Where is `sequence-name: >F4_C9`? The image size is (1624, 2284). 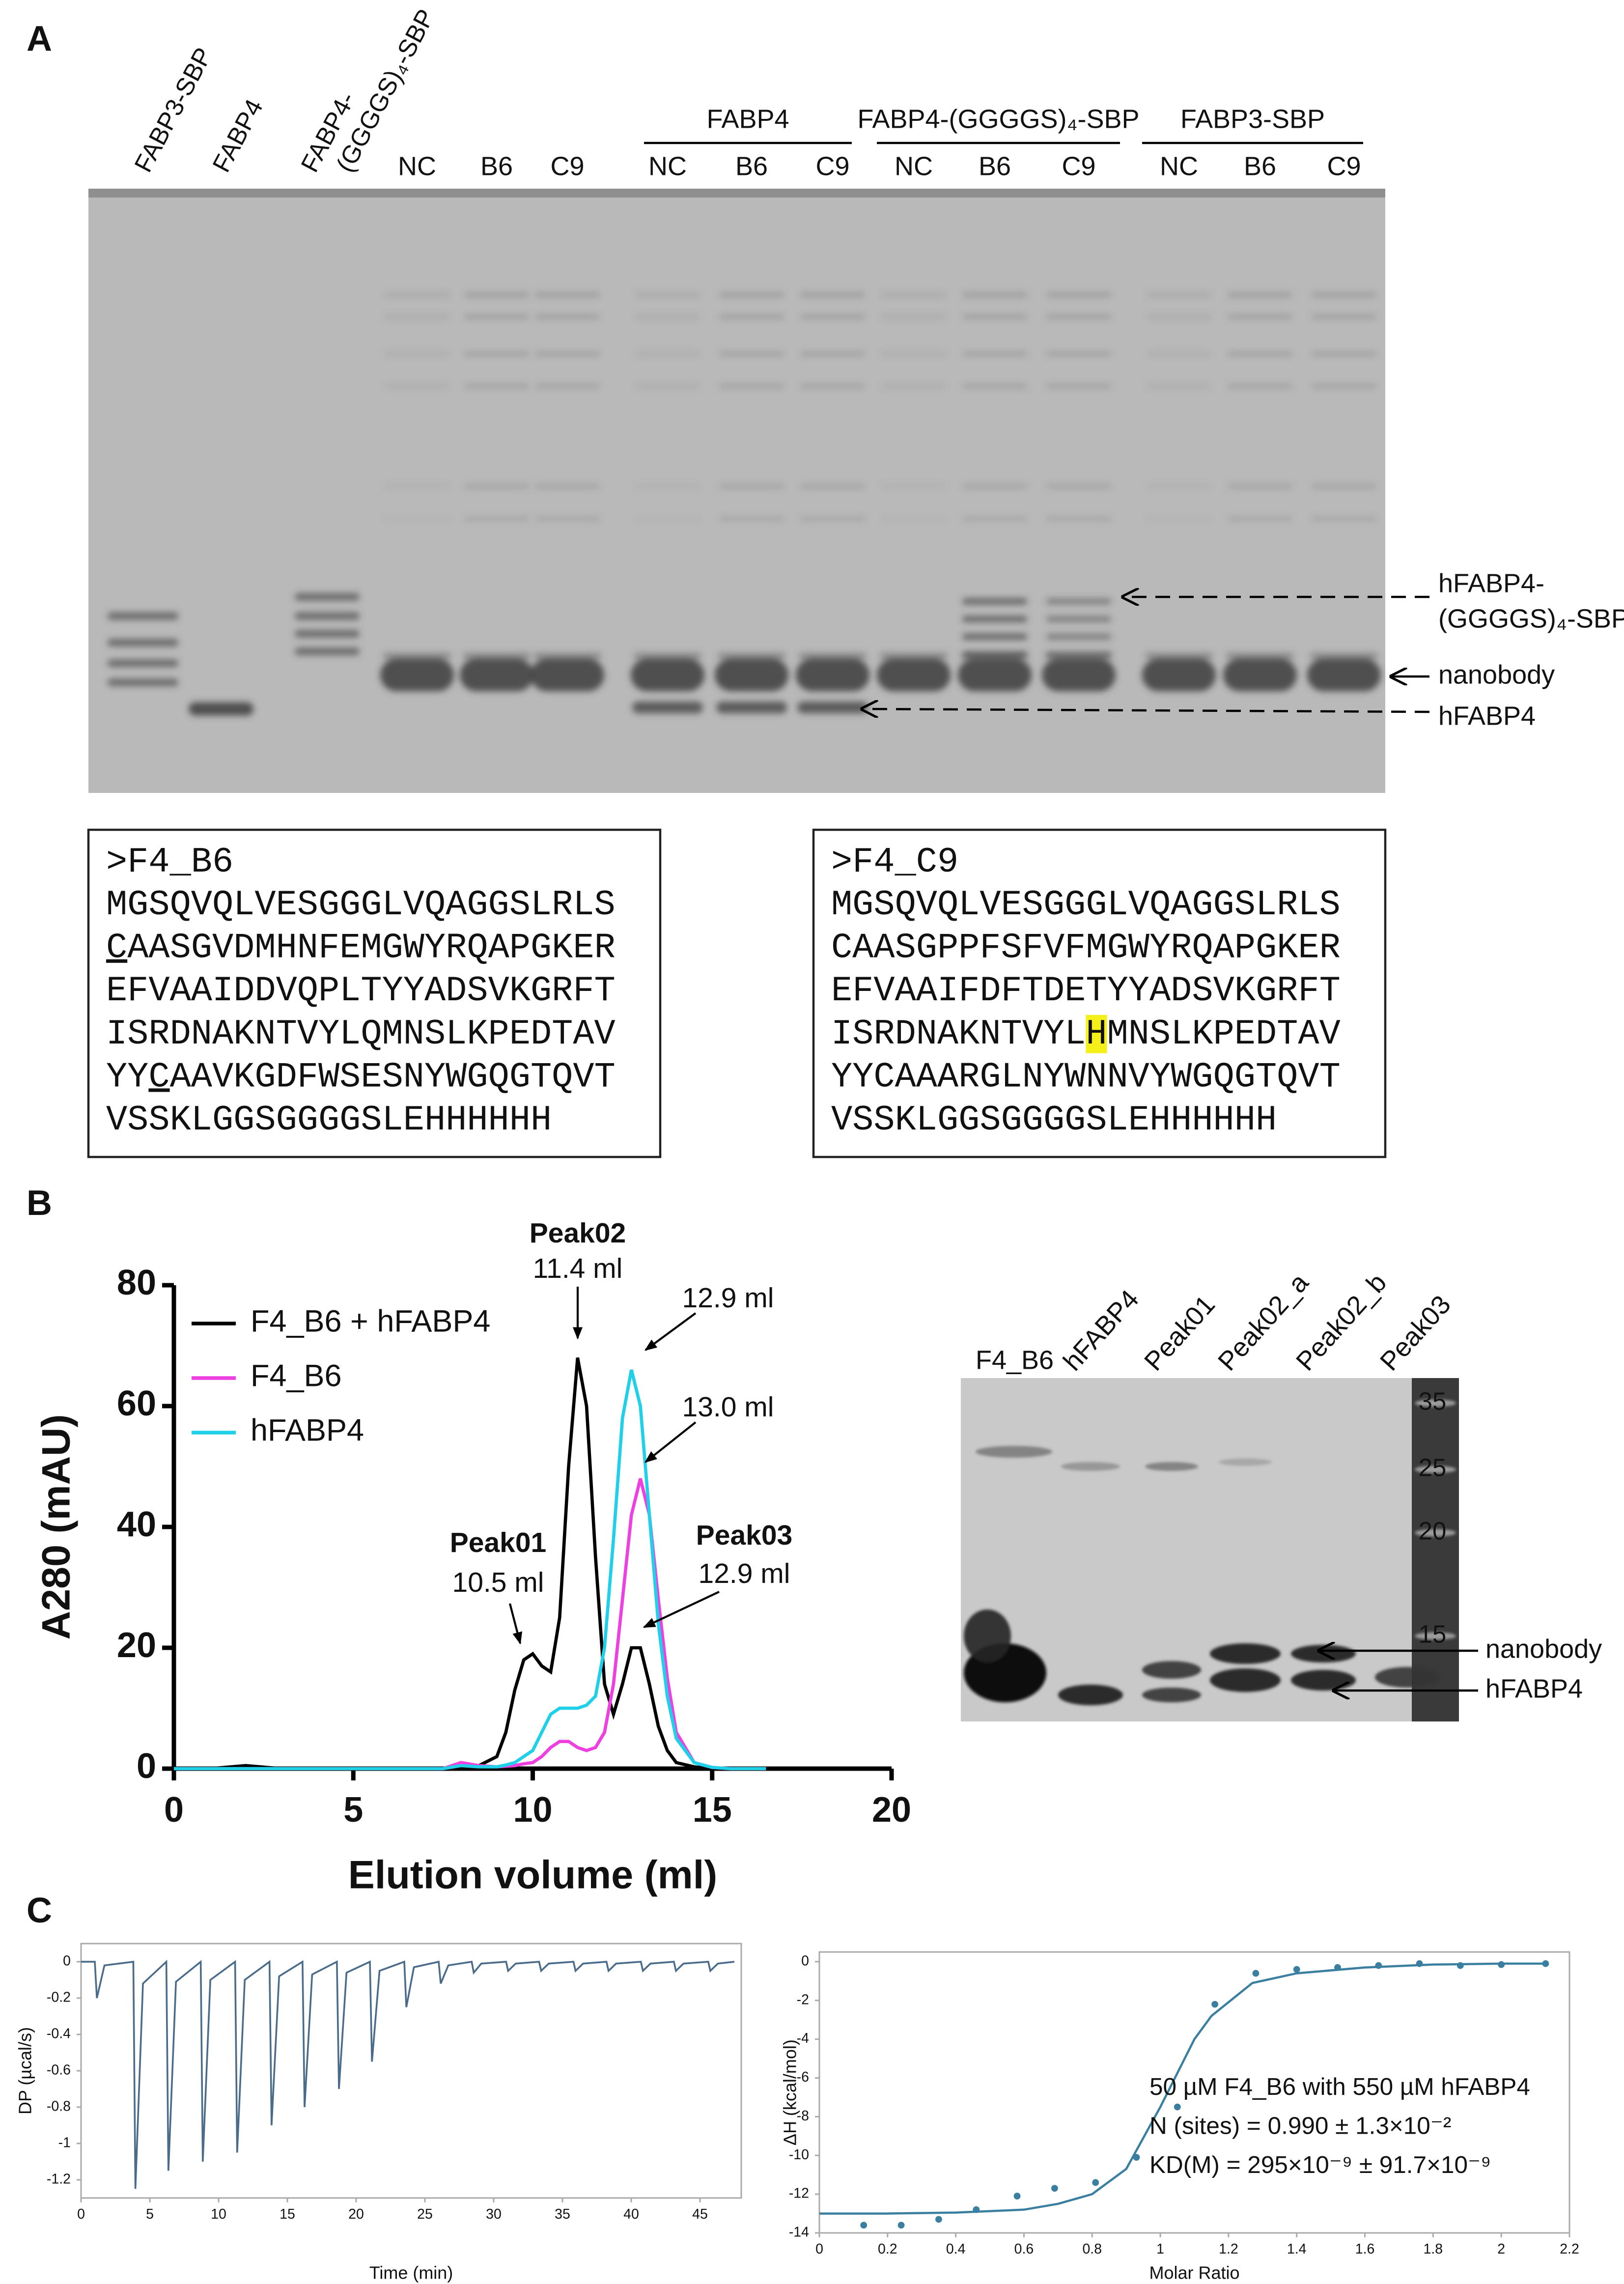
sequence-name: >F4_C9 is located at coordinates (894, 862).